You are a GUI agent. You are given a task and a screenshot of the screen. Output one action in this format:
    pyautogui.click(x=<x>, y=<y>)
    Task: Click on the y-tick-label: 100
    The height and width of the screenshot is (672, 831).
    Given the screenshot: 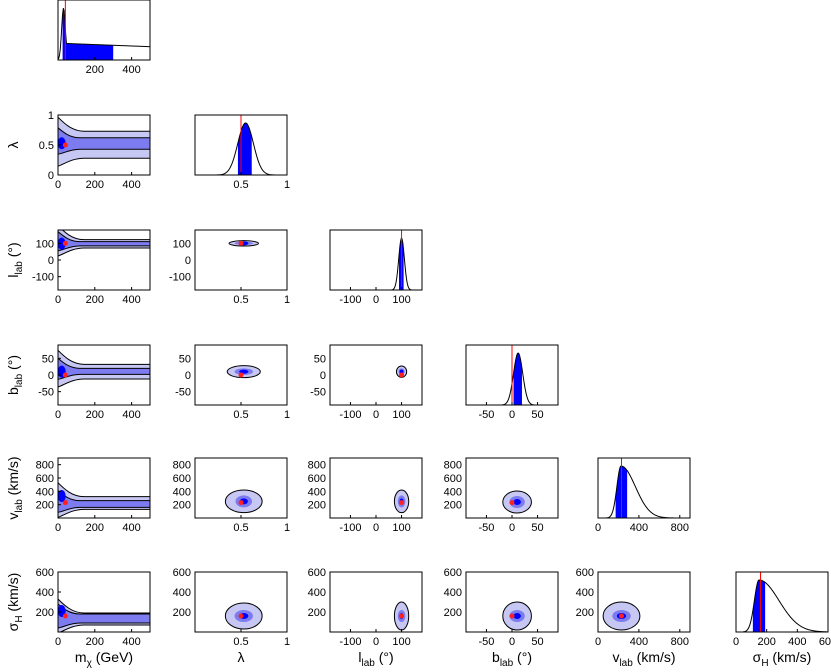 What is the action you would take?
    pyautogui.click(x=182, y=244)
    